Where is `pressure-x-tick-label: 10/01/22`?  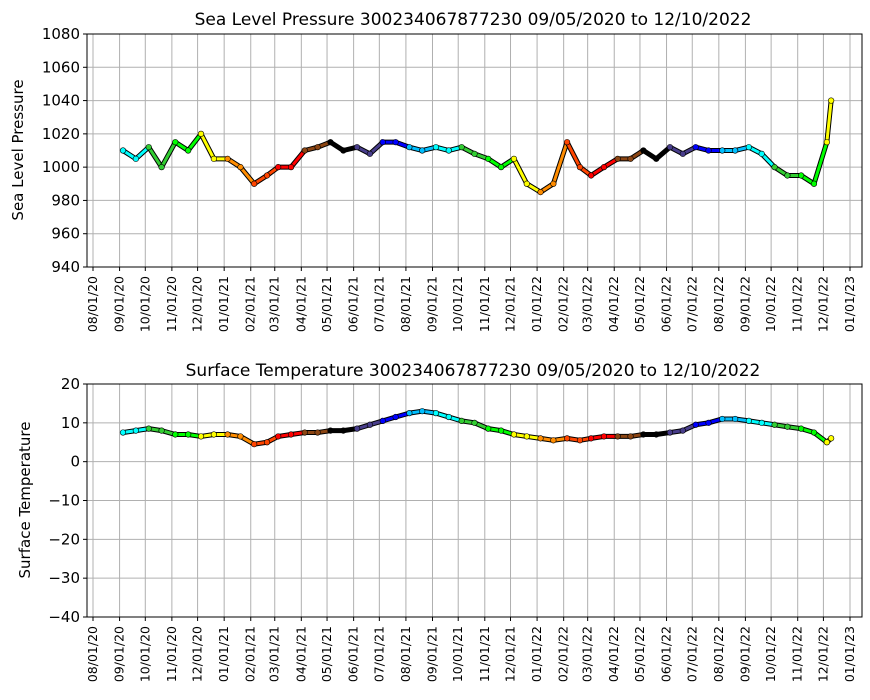 pressure-x-tick-label: 10/01/22 is located at coordinates (770, 304).